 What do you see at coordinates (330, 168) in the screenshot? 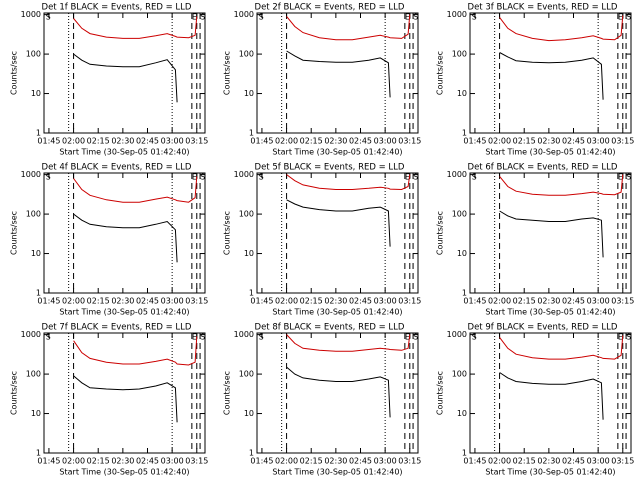
I see `chart-title: Det 5f BLACK = Events, RED = LLD` at bounding box center [330, 168].